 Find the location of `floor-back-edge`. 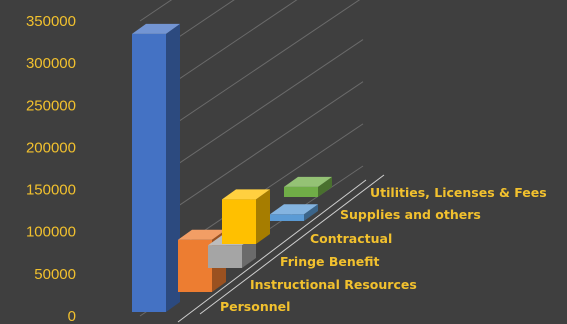

floor-back-edge is located at coordinates (292, 244).